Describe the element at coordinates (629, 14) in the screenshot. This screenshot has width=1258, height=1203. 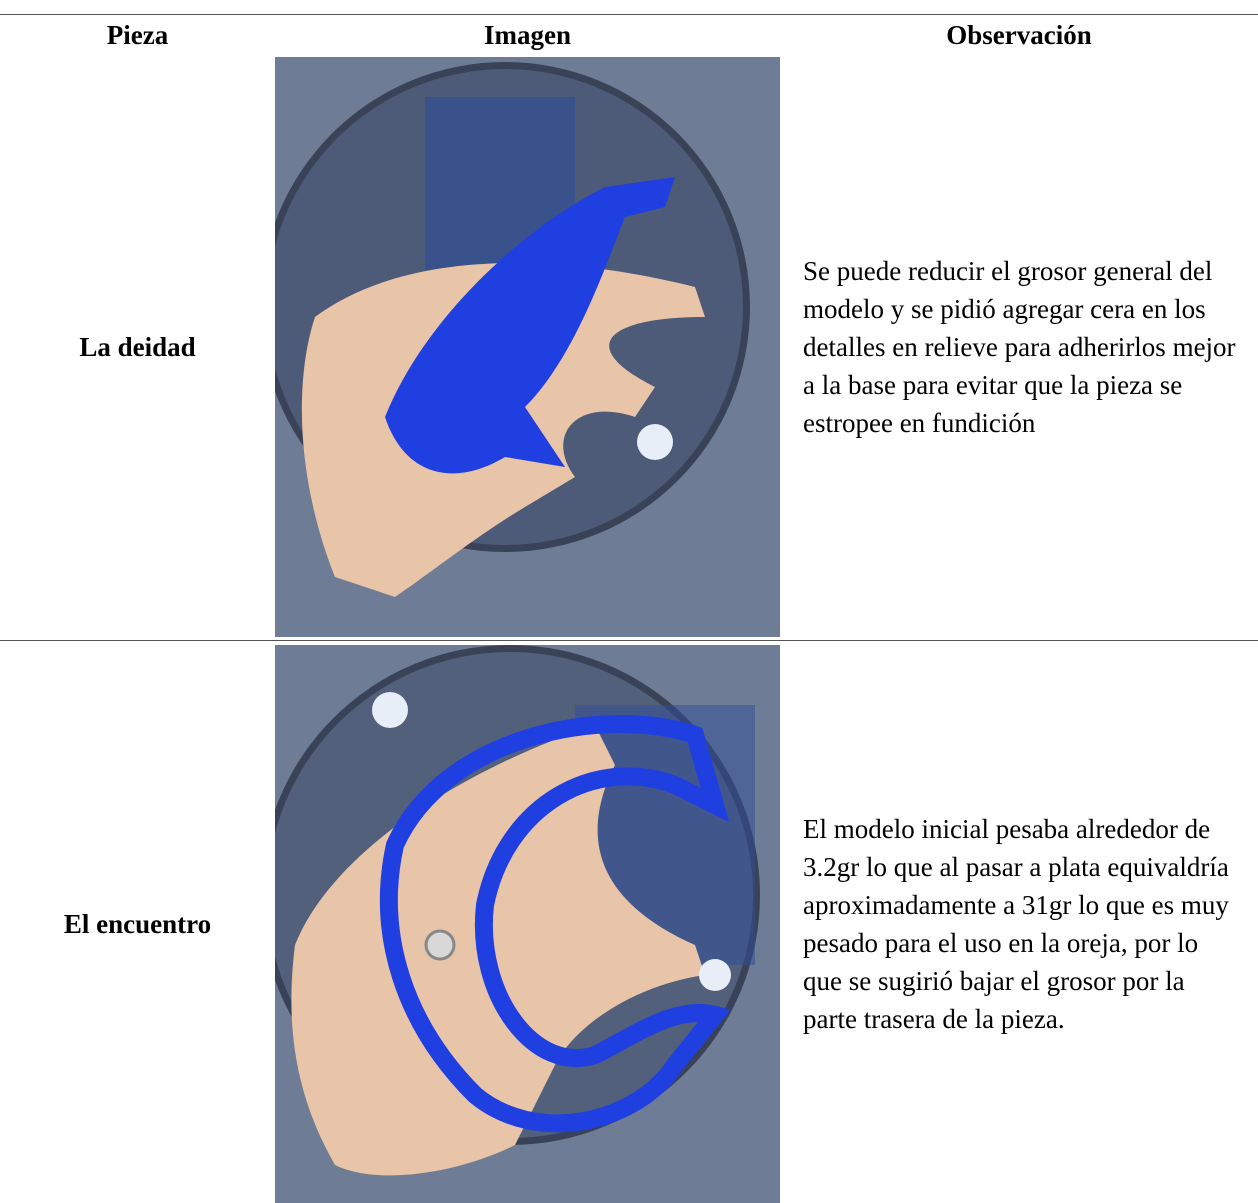
I see `top-rule` at that location.